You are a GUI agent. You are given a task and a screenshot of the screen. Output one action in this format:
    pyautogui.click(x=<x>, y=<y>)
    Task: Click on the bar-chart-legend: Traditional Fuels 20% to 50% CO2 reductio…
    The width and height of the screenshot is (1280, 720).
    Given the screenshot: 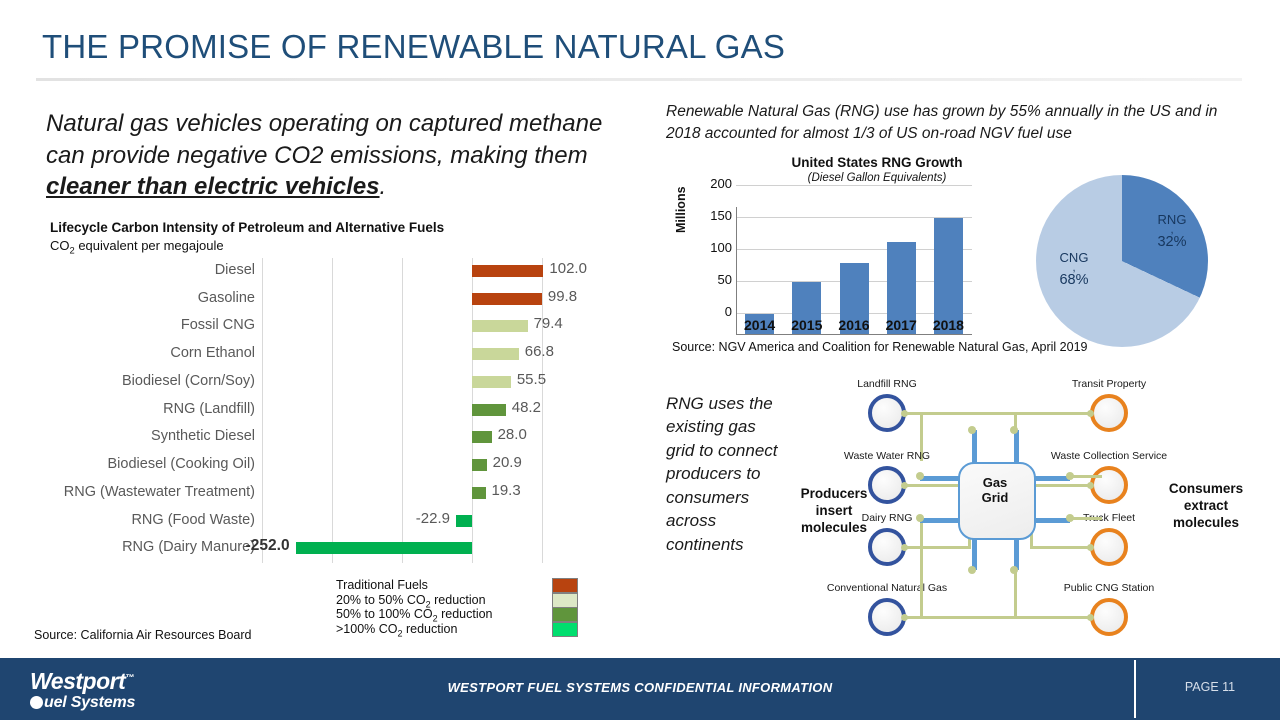 What is the action you would take?
    pyautogui.click(x=457, y=608)
    